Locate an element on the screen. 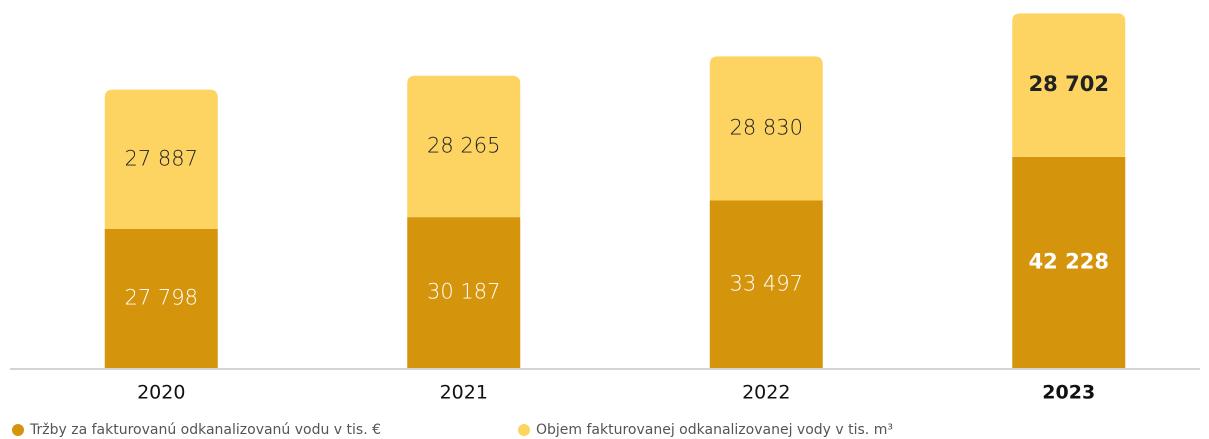 The width and height of the screenshot is (1209, 439). value-label: 27 798 is located at coordinates (161, 298).